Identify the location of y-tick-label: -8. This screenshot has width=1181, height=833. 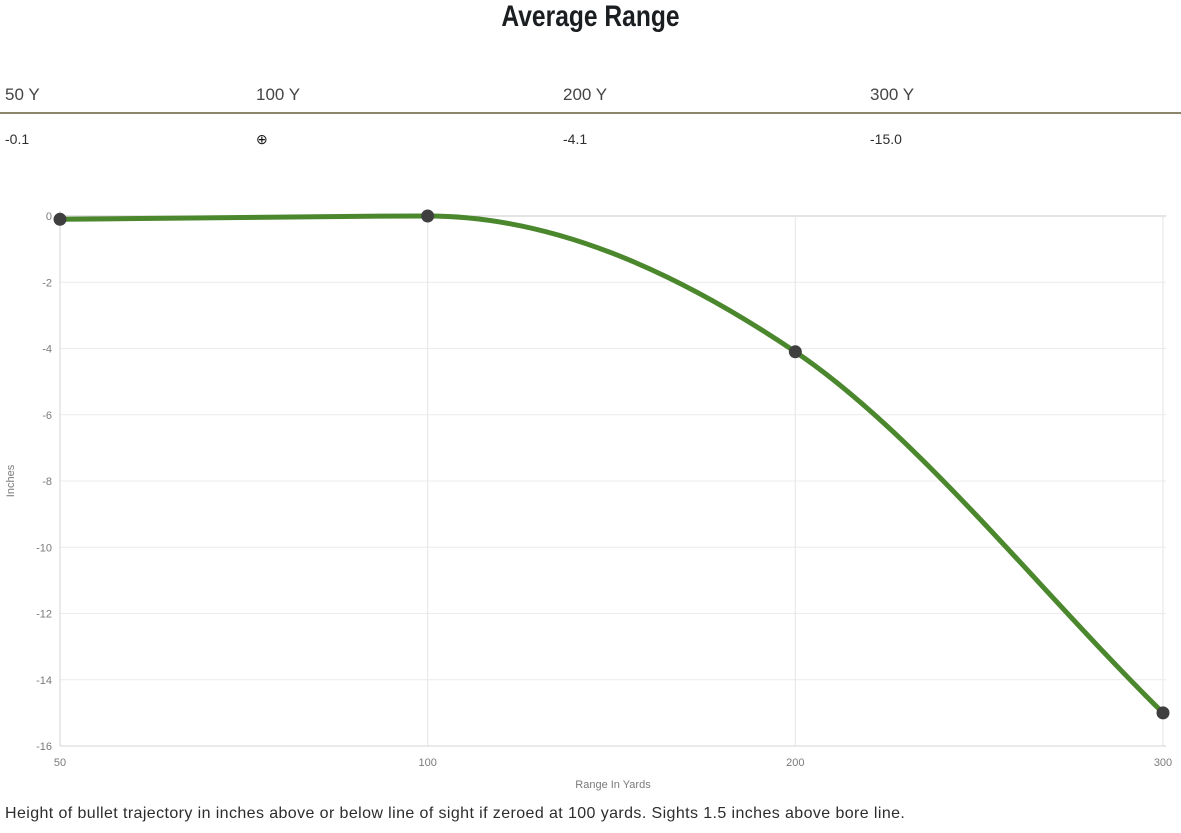
(47, 482).